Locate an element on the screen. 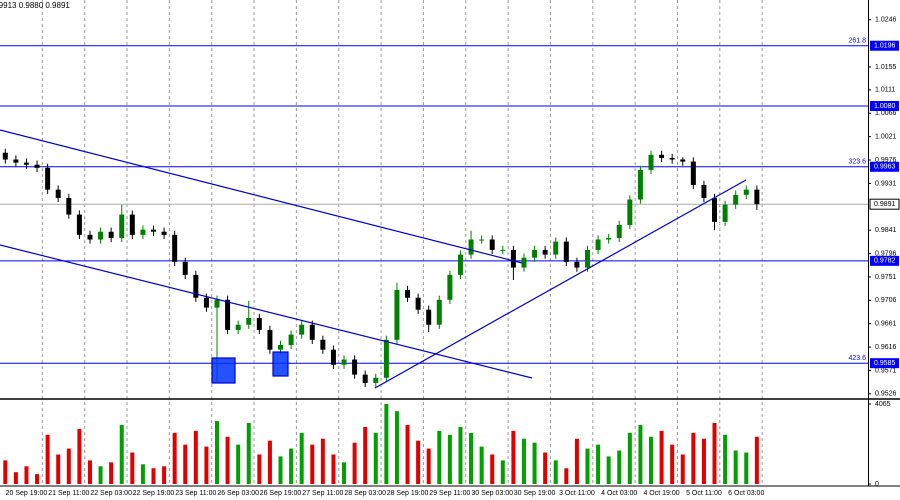 The image size is (900, 500). x-tick-label: 4 Oct 03:00 is located at coordinates (619, 493).